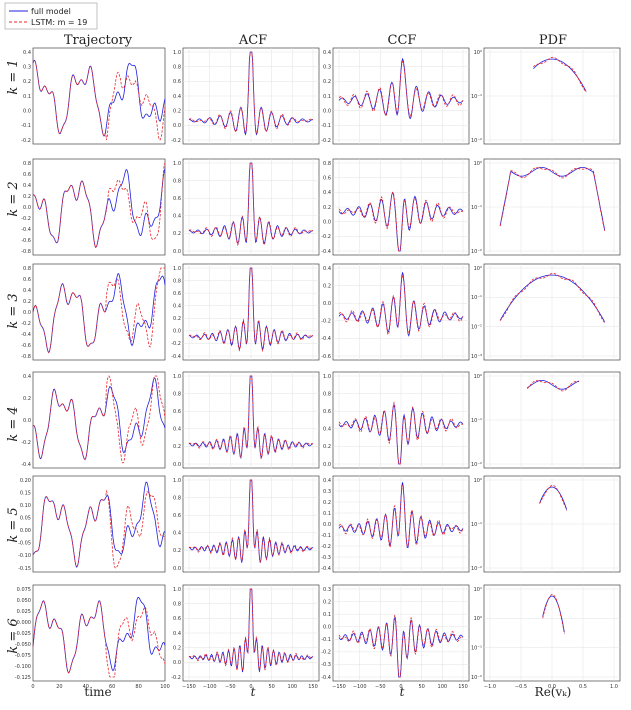 This screenshot has width=631, height=710. What do you see at coordinates (246, 207) in the screenshot?
I see `panel-acf-k2: 1.0 0.8 0.6 0.4 0.2 0.0` at bounding box center [246, 207].